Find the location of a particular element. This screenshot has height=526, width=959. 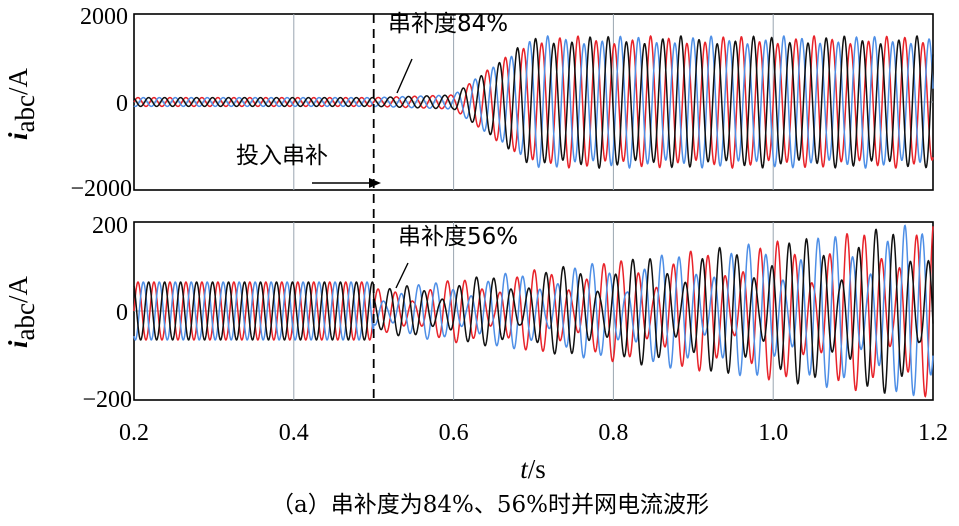

bottom-compensation-pointer is located at coordinates (402, 275).